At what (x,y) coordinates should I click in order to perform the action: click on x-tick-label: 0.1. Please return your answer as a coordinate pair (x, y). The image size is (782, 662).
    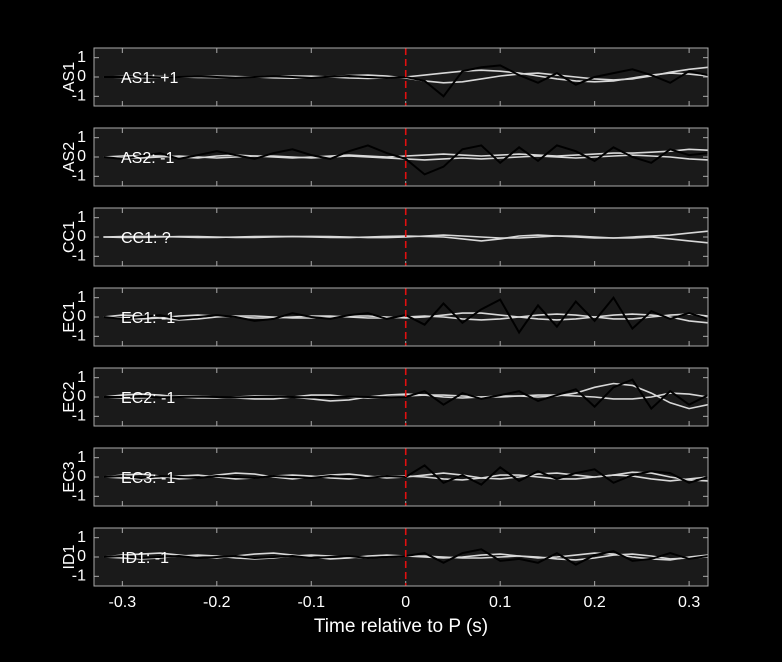
    Looking at the image, I should click on (500, 602).